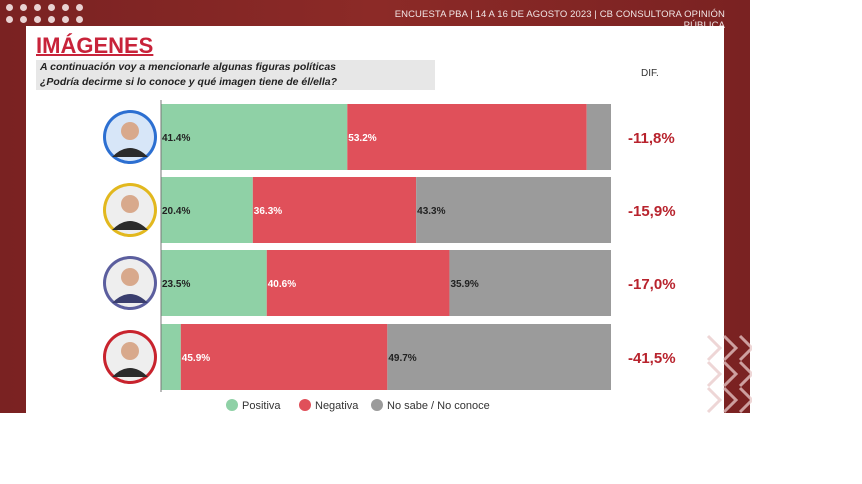 The height and width of the screenshot is (484, 862). Describe the element at coordinates (268, 211) in the screenshot. I see `data-label-negativa: 36.3%` at that location.